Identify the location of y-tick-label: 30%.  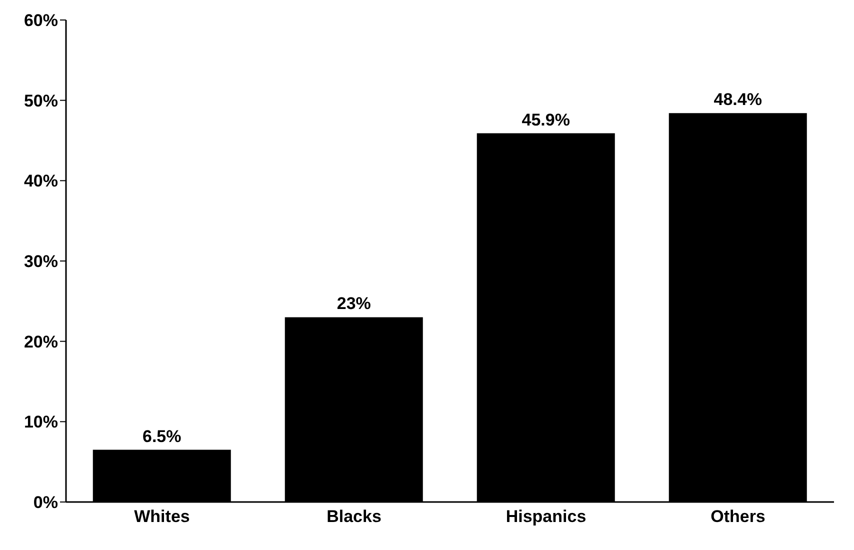
(41, 262).